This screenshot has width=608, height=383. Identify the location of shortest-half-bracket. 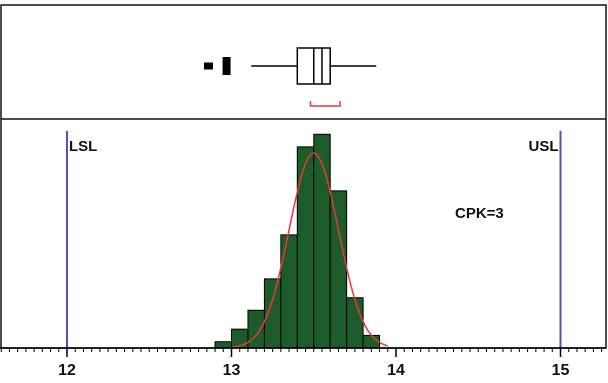
(325, 104).